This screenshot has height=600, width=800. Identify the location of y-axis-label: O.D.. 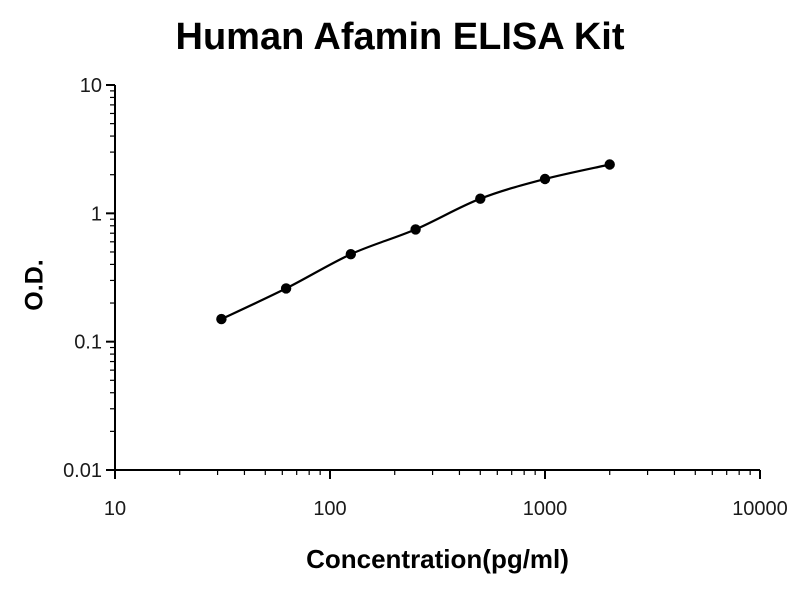
(34, 285).